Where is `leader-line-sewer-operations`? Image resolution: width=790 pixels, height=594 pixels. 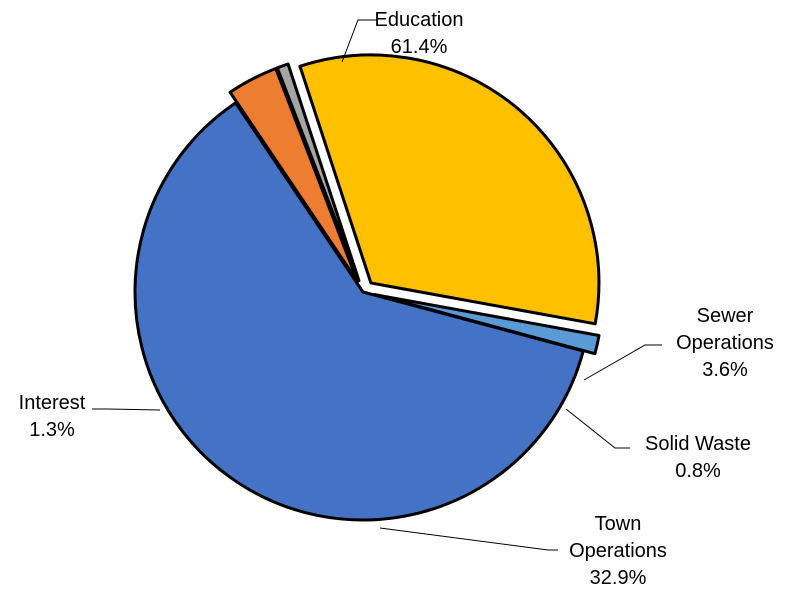
leader-line-sewer-operations is located at coordinates (622, 362).